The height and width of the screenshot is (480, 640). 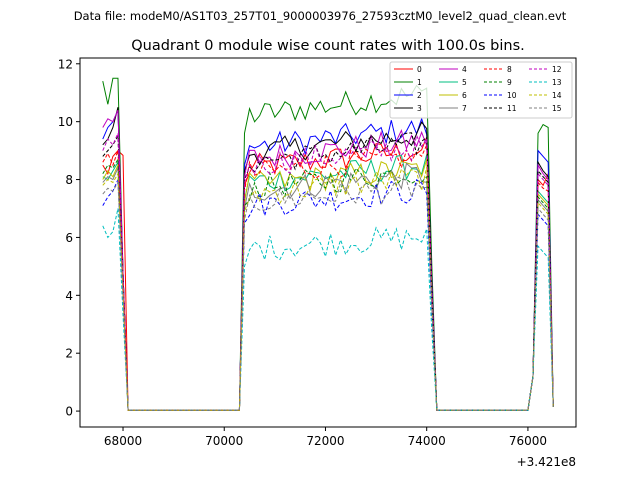 What do you see at coordinates (557, 82) in the screenshot?
I see `legend-label-13: 13` at bounding box center [557, 82].